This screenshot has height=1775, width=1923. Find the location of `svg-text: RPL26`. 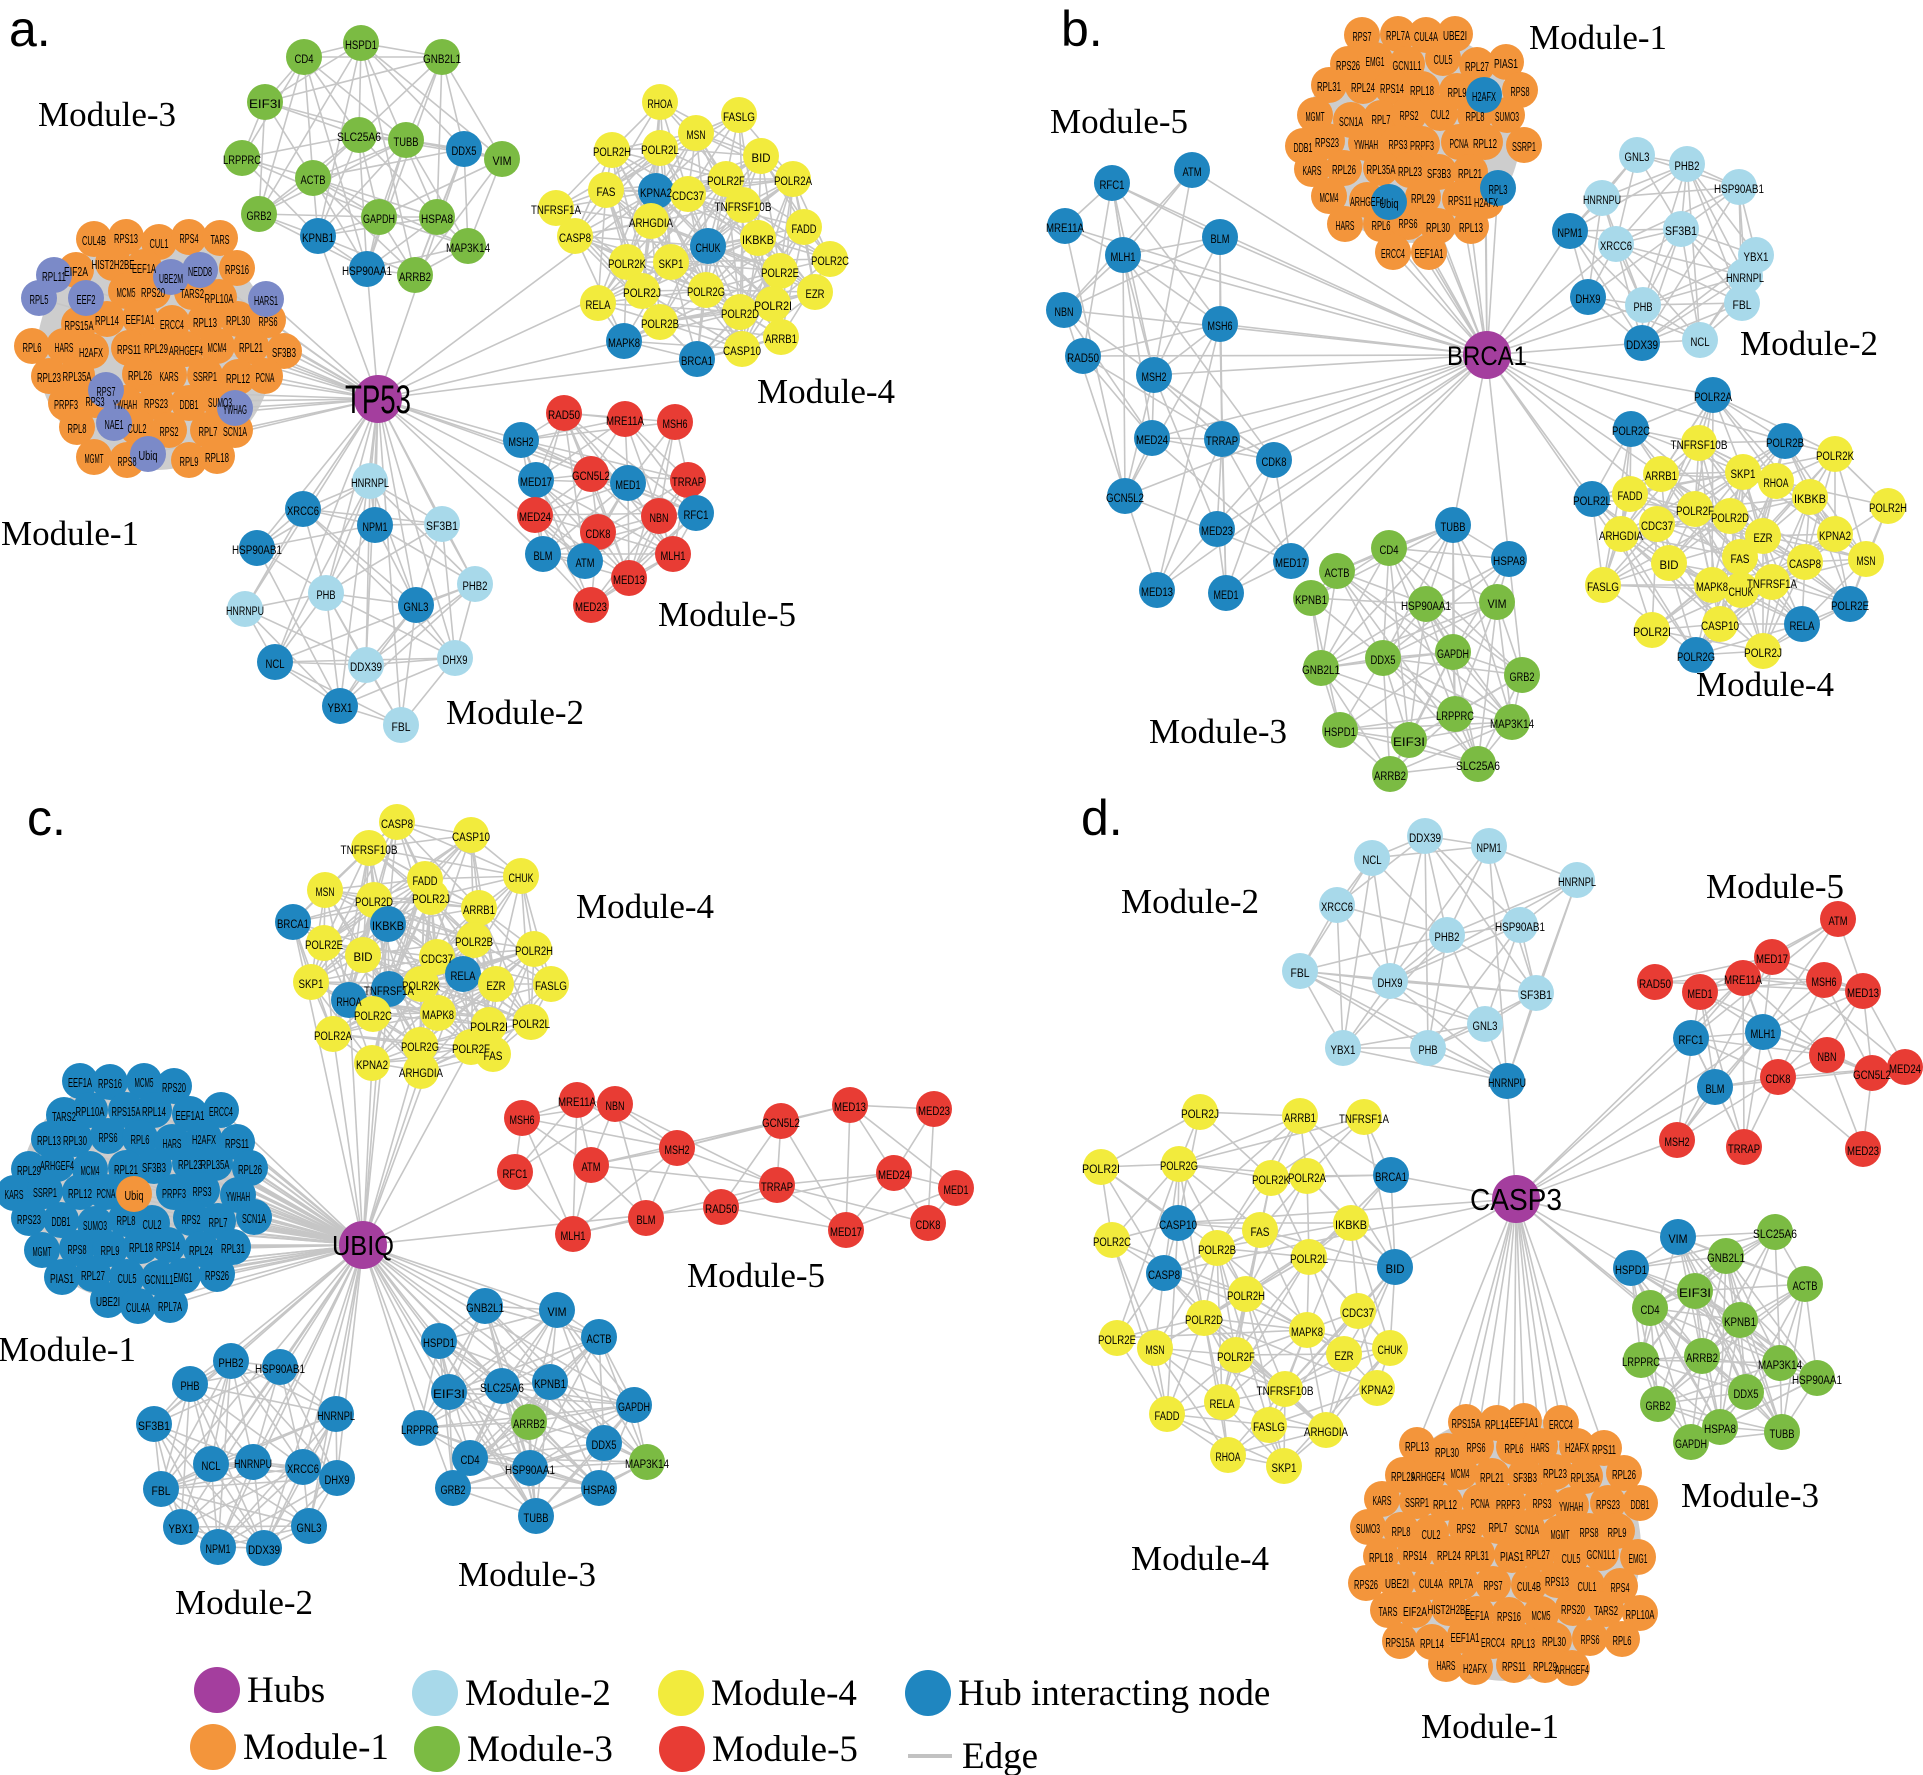

svg-text: RPL26 is located at coordinates (1344, 169).